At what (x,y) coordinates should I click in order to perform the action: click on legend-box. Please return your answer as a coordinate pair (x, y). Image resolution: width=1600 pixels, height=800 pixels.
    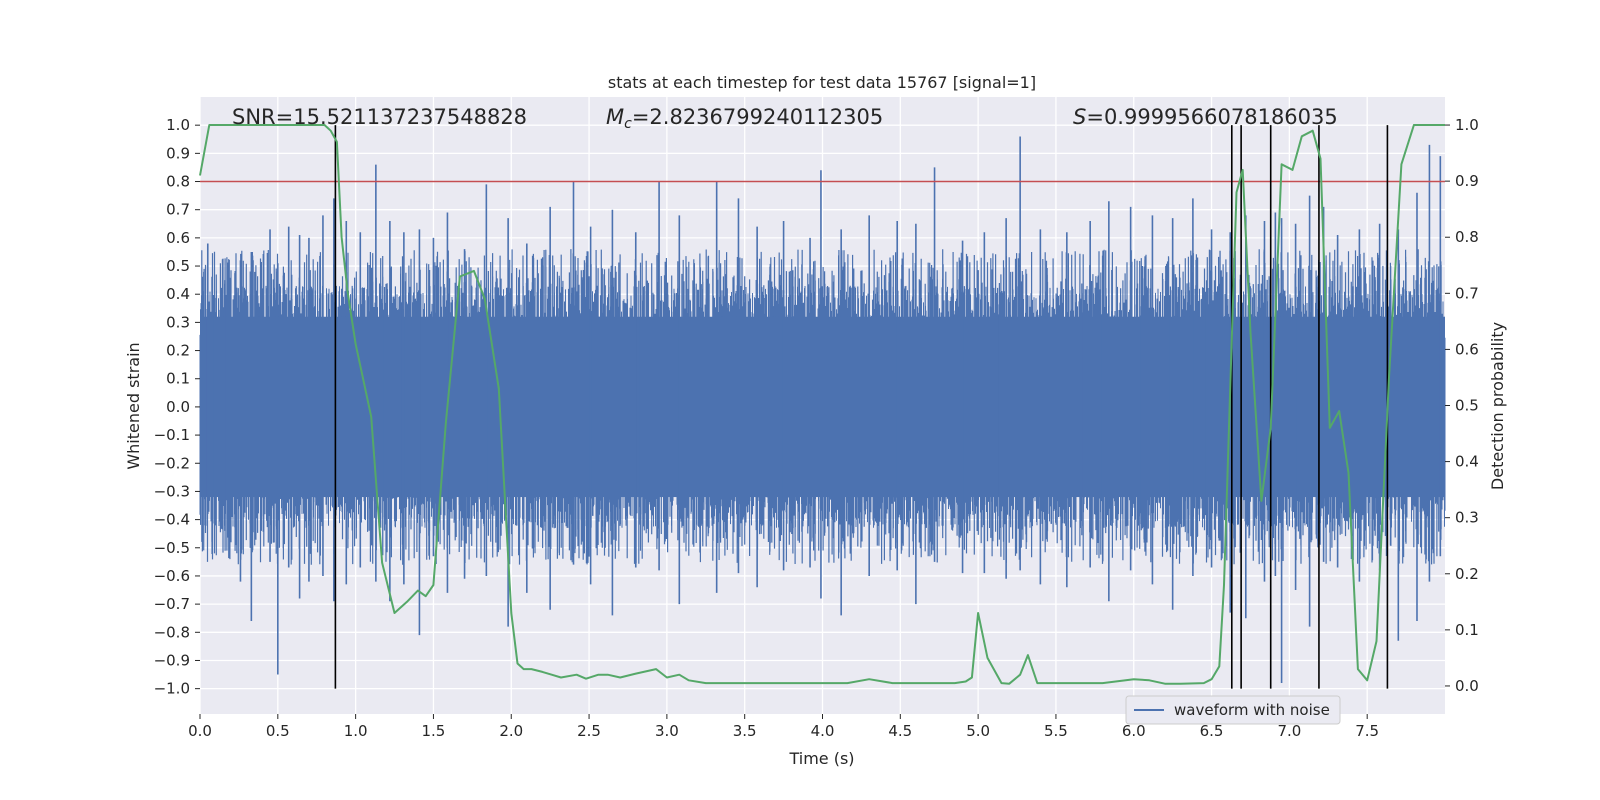
    Looking at the image, I should click on (1233, 710).